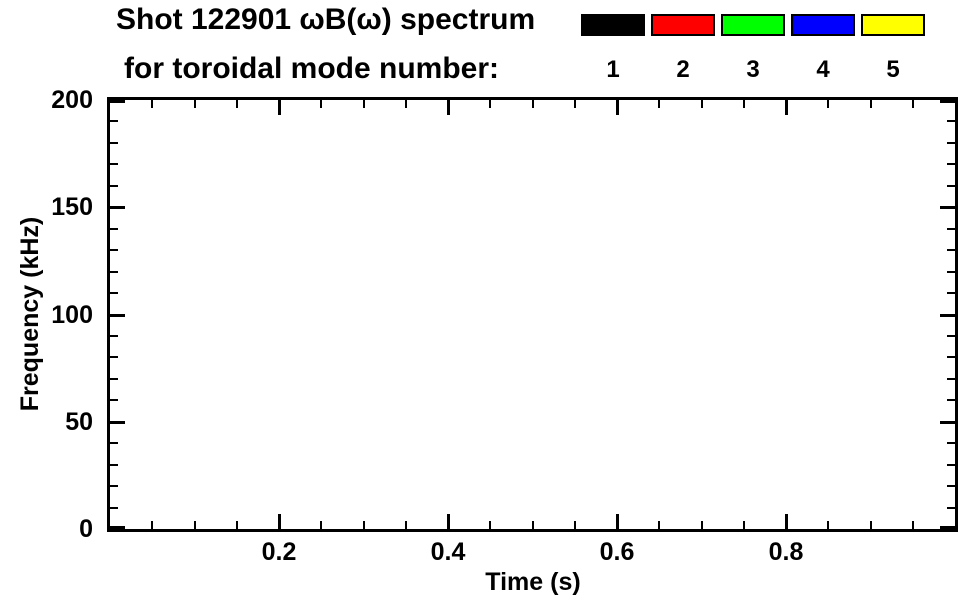  What do you see at coordinates (893, 69) in the screenshot?
I see `legend-number-mode-5: 5` at bounding box center [893, 69].